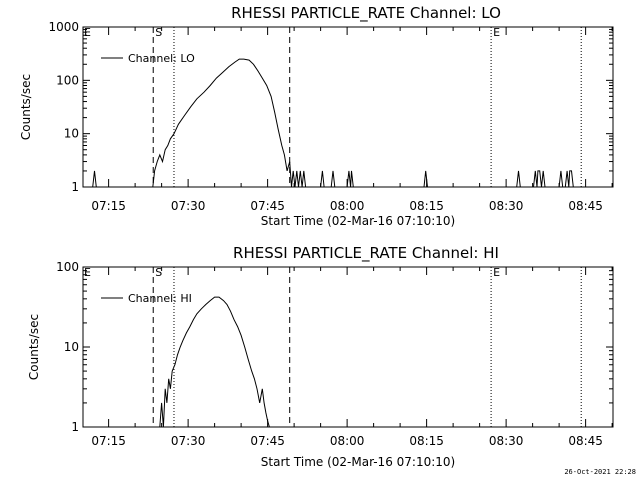 This screenshot has width=640, height=484. What do you see at coordinates (600, 472) in the screenshot?
I see `generation-timestamp: 26-Oct-2021 22:28` at bounding box center [600, 472].